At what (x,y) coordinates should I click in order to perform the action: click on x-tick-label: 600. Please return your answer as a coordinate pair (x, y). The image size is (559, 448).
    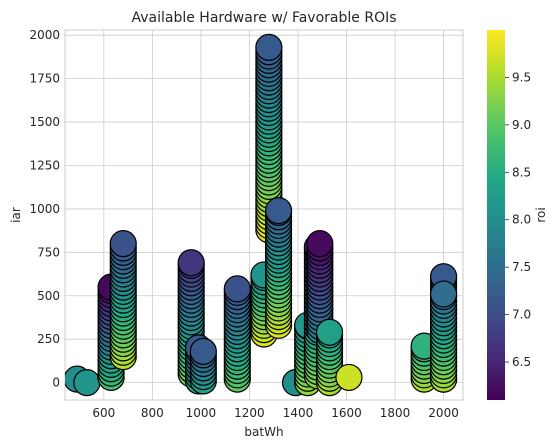
    Looking at the image, I should click on (103, 413).